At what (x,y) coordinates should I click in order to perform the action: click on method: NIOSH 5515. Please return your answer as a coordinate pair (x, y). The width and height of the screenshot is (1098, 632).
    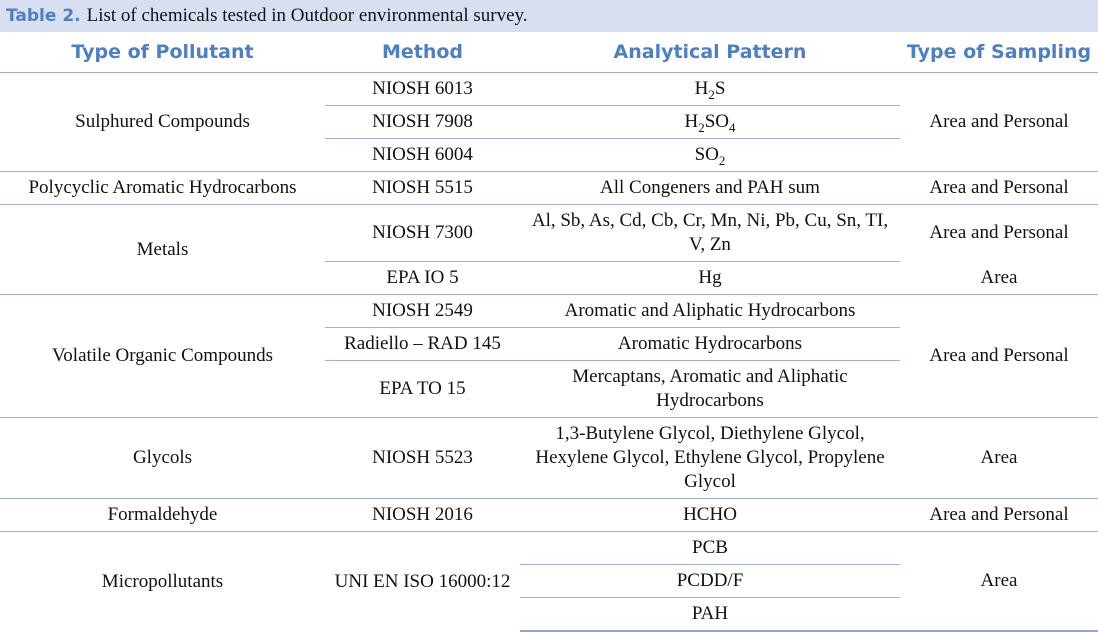
    Looking at the image, I should click on (422, 187).